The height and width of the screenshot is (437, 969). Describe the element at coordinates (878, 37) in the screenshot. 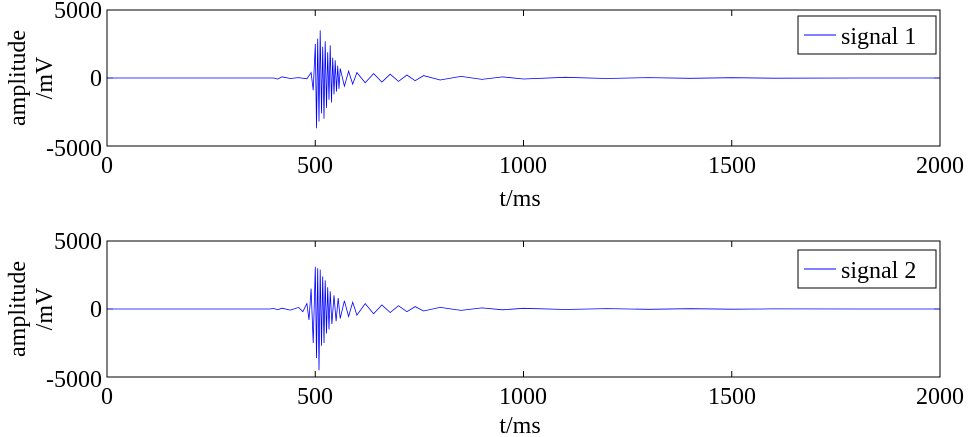

I see `legend-label-1: signal 1` at that location.